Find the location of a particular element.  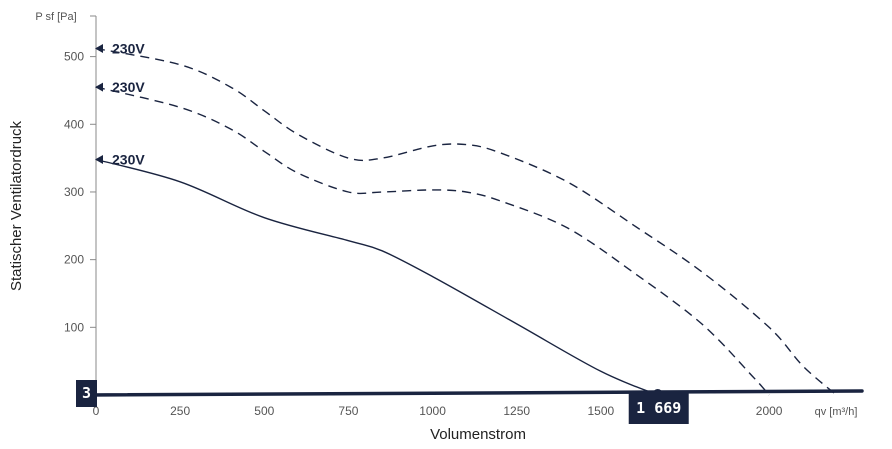

pressure-value-badge is located at coordinates (86, 393).